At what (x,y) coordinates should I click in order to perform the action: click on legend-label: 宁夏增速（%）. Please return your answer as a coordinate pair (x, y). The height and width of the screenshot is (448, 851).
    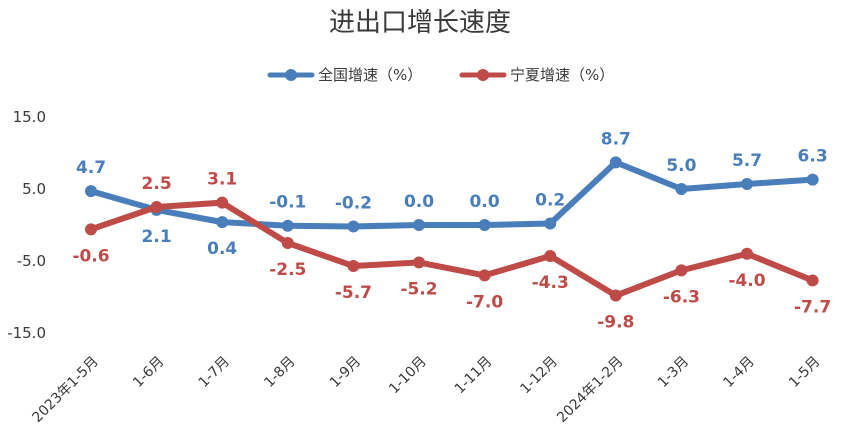
    Looking at the image, I should click on (562, 75).